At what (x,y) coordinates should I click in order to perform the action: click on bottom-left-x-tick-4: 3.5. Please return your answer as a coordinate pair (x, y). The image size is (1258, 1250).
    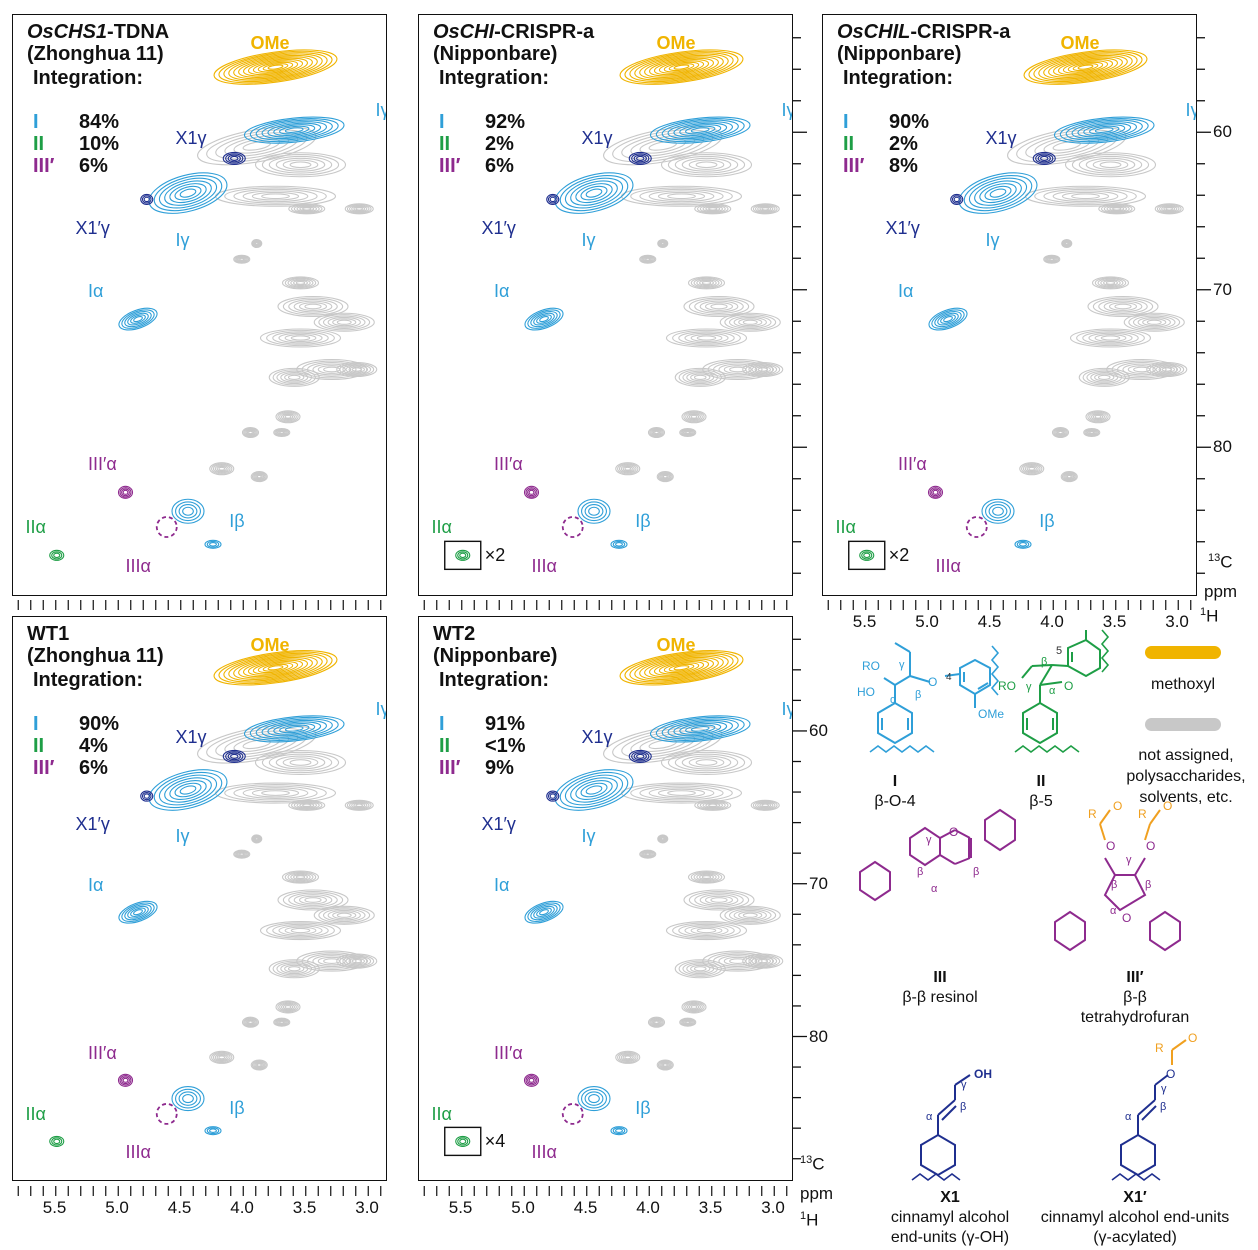
    Looking at the image, I should click on (304, 1207).